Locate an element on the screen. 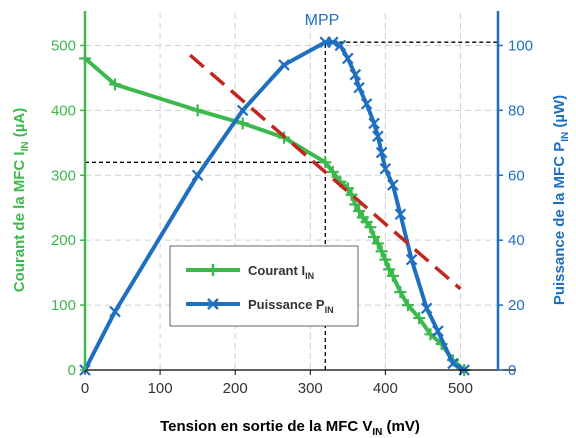  x-tick-label: 400 is located at coordinates (385, 388).